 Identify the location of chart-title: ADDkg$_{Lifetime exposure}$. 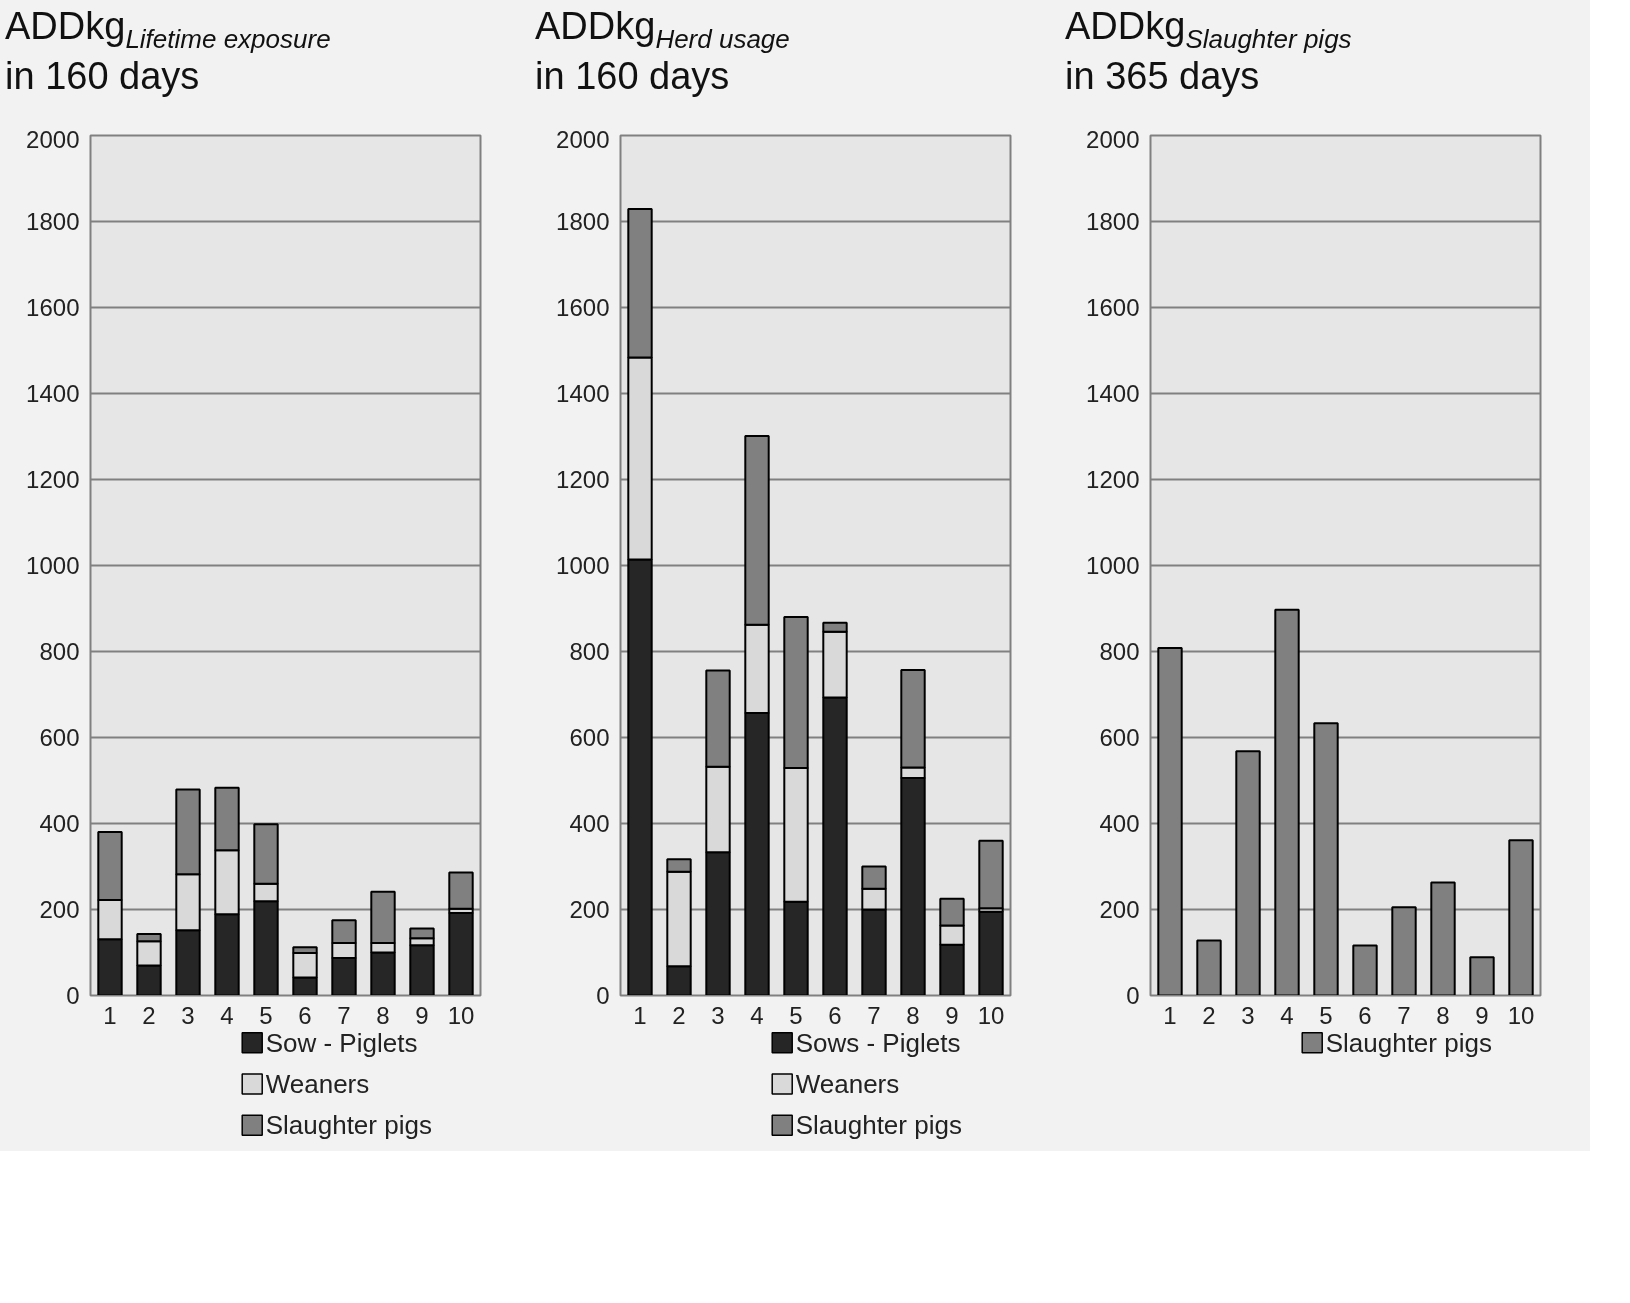
(168, 29).